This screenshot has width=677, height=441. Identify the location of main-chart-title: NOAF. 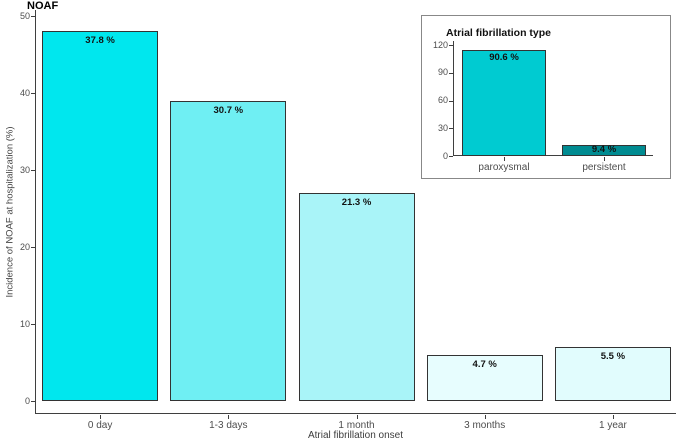
(43, 6).